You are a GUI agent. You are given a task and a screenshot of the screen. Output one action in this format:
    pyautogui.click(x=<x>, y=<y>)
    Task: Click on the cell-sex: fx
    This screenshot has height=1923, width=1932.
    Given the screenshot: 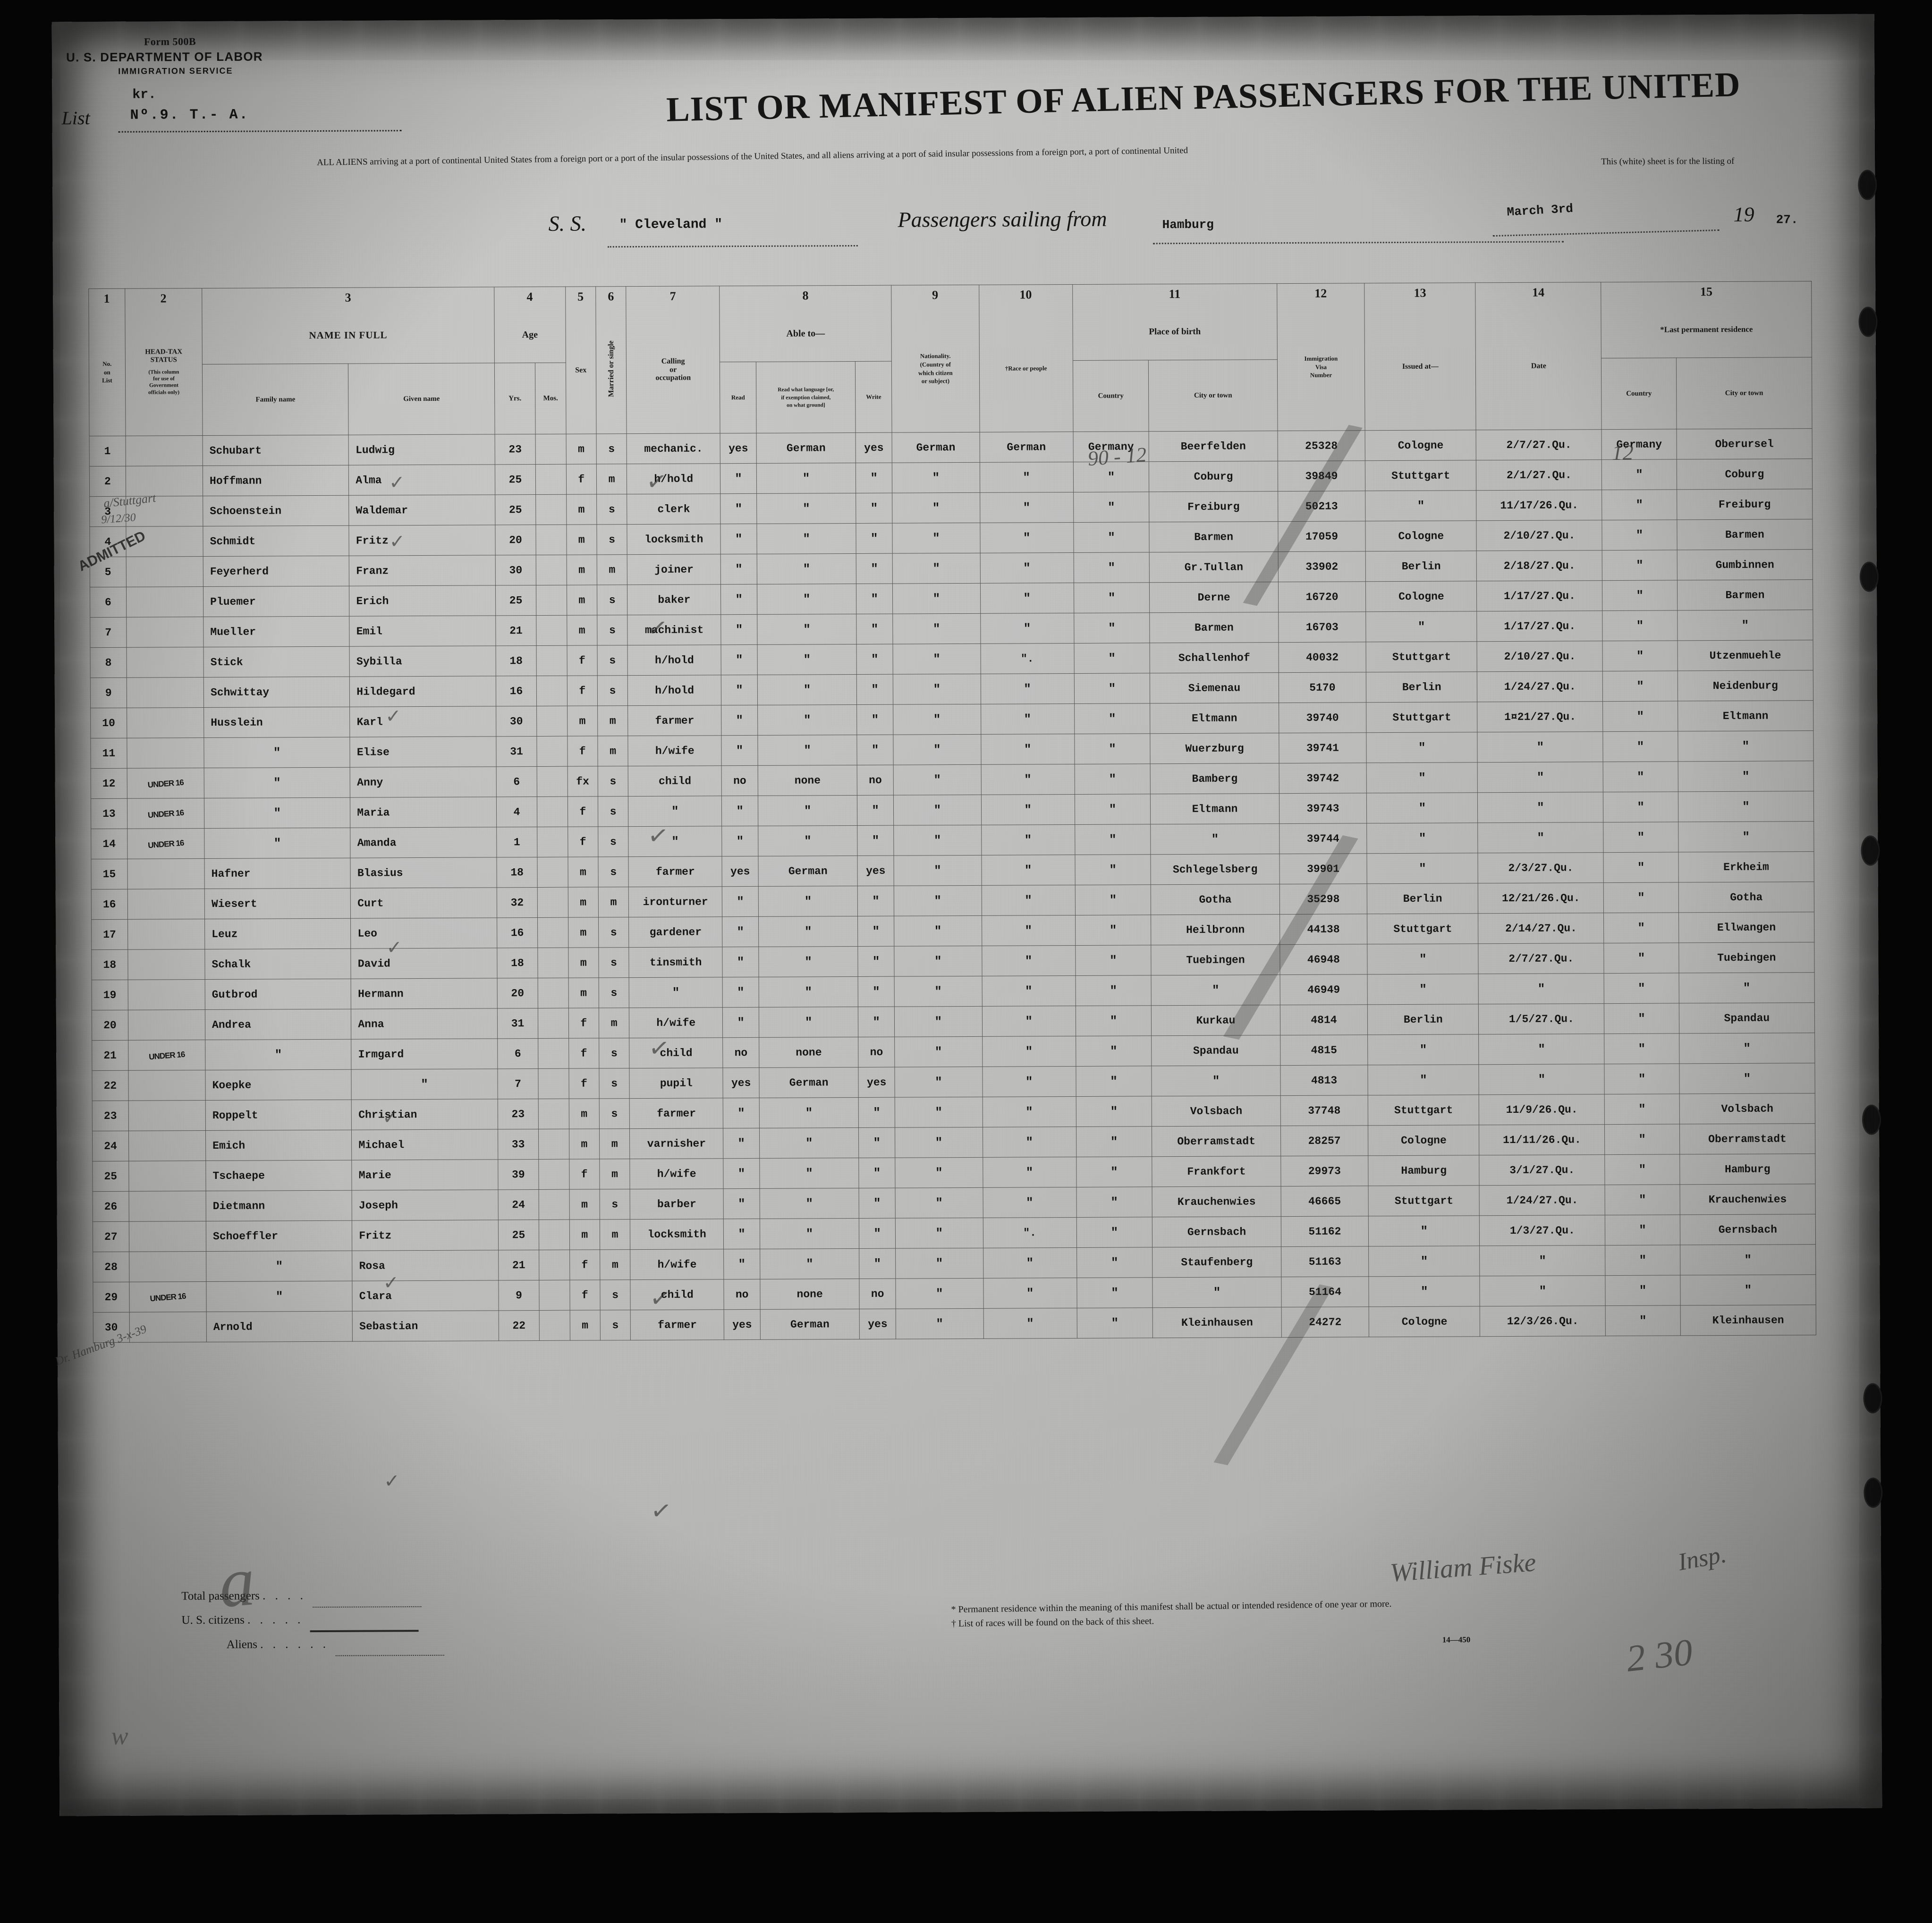 What is the action you would take?
    pyautogui.click(x=582, y=781)
    